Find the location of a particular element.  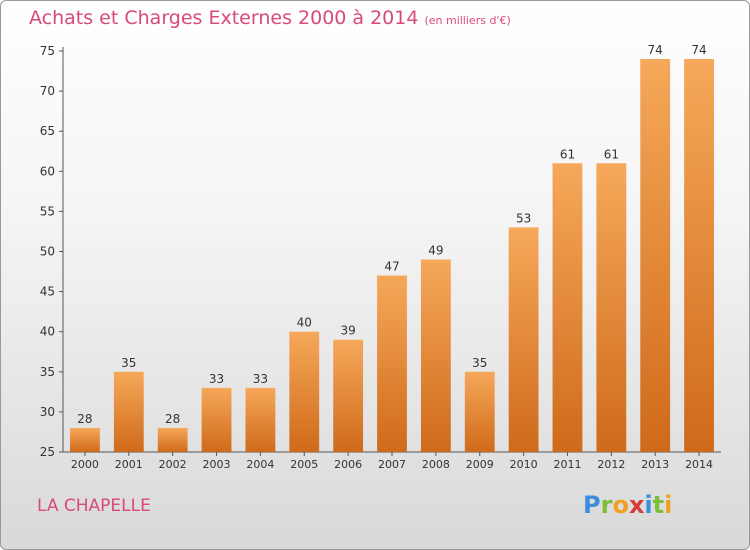

x-tick-label-2012: 2012 is located at coordinates (611, 464).